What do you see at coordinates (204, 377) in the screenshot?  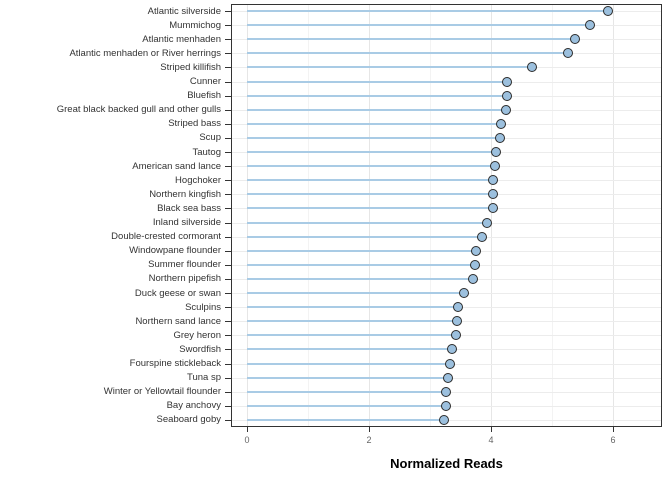 I see `y-axis-category-label: Tuna sp` at bounding box center [204, 377].